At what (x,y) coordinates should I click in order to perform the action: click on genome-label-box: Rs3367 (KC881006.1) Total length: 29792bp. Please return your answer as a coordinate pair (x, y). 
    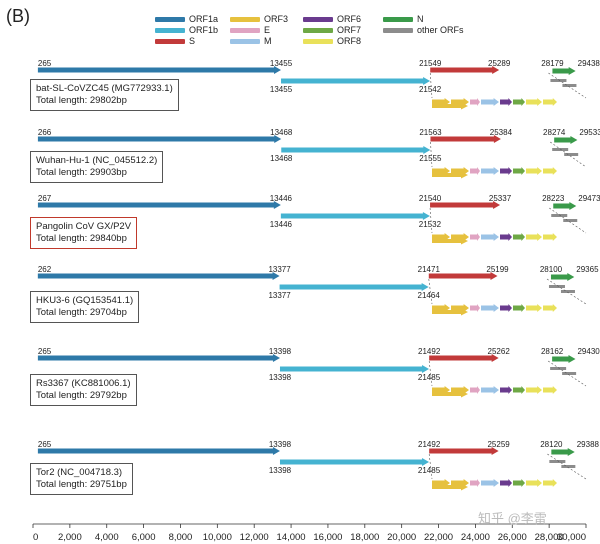
    Looking at the image, I should click on (83, 390).